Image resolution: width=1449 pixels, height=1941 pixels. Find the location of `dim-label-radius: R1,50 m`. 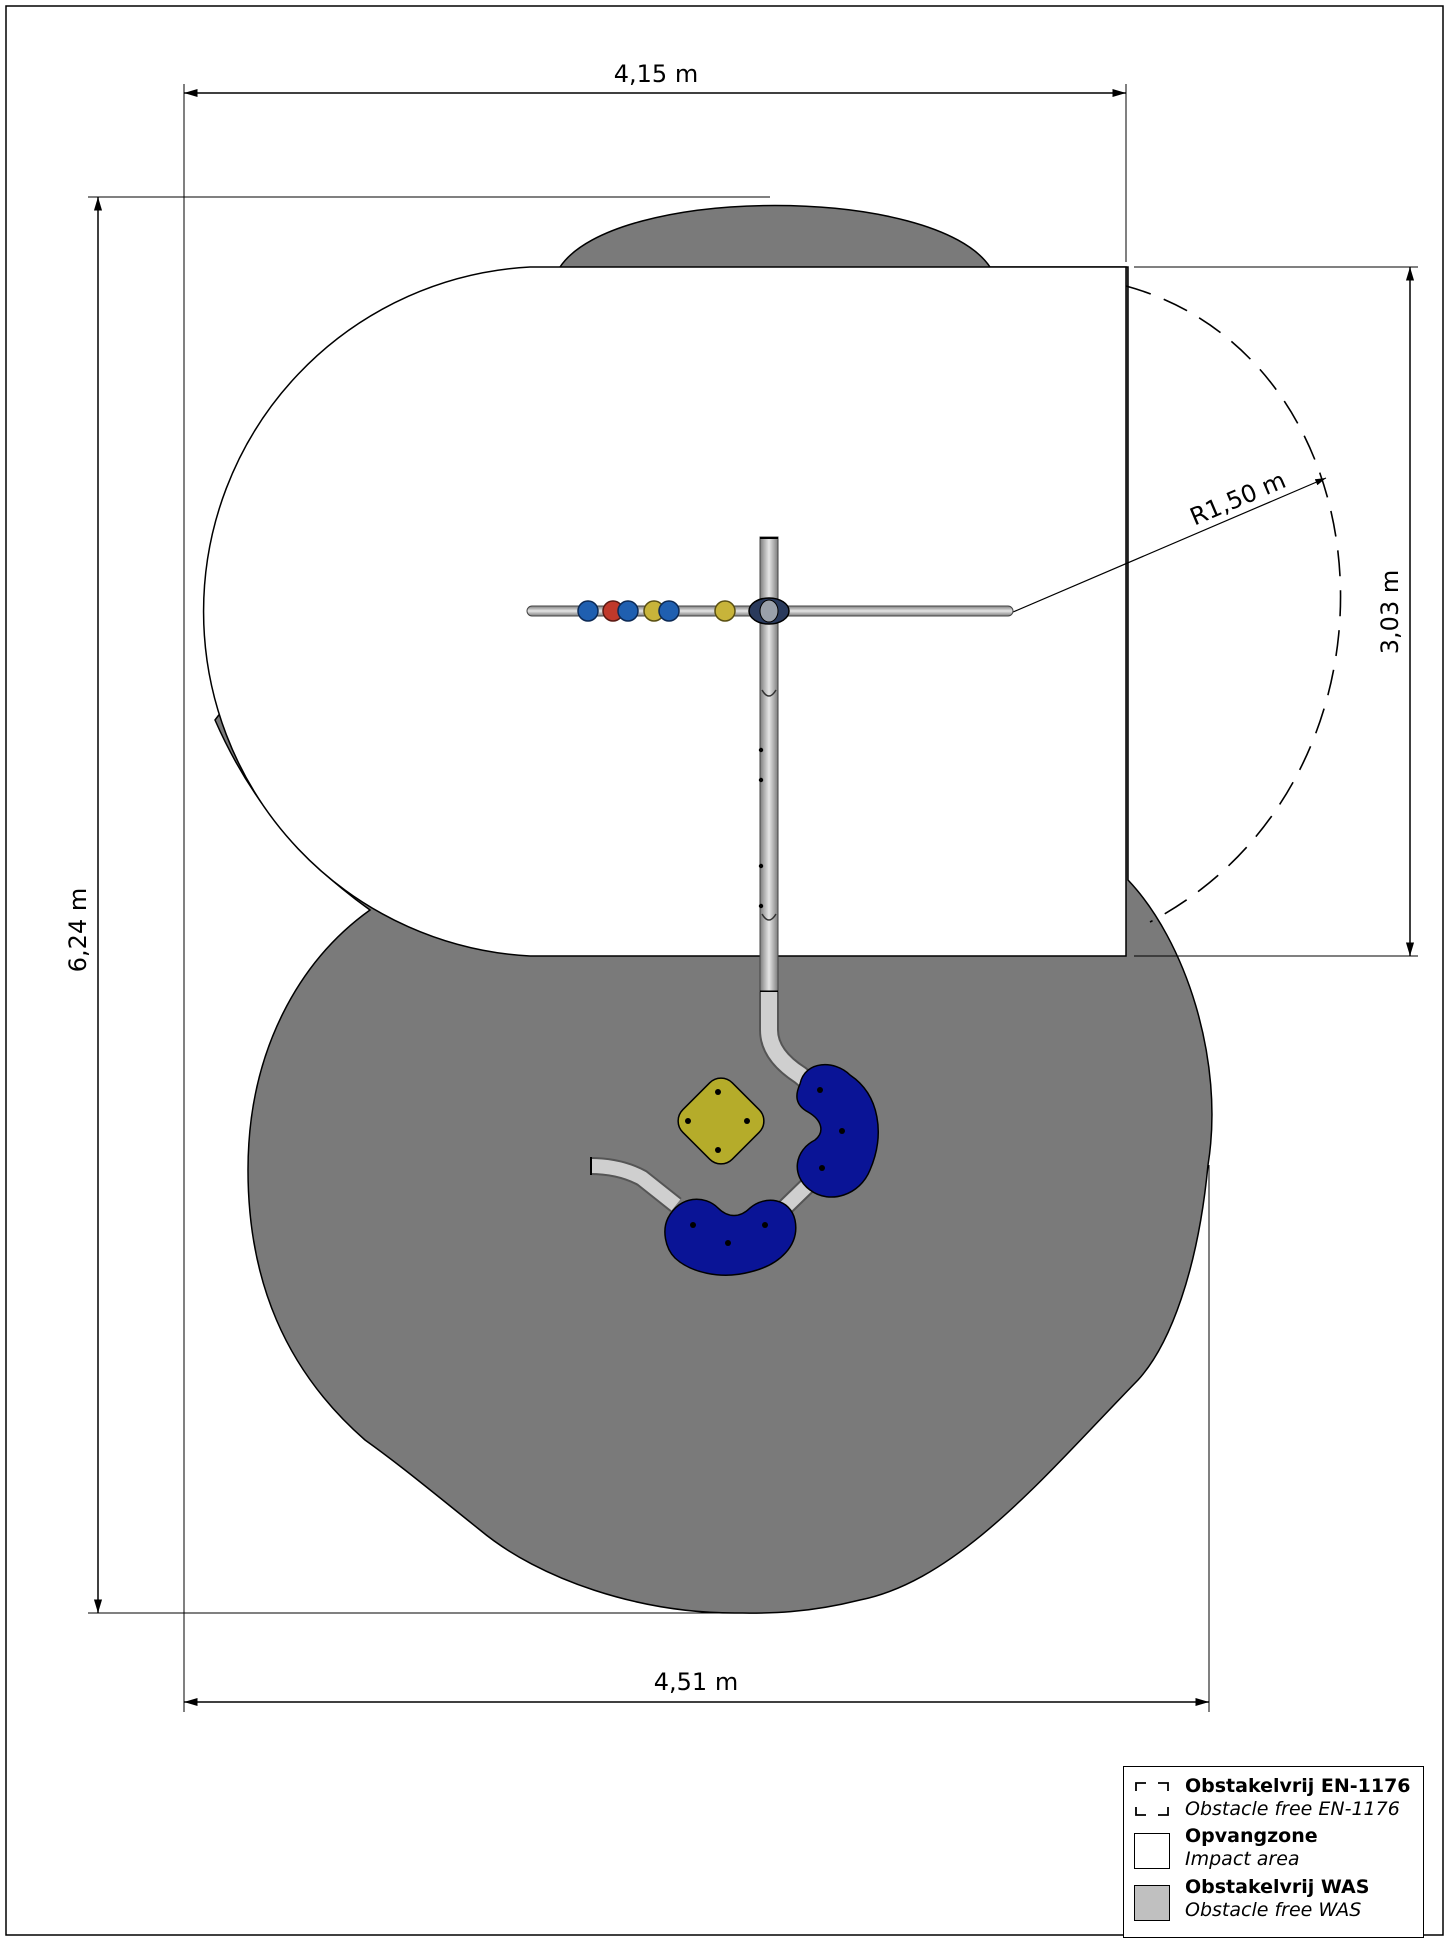

dim-label-radius: R1,50 m is located at coordinates (1238, 498).